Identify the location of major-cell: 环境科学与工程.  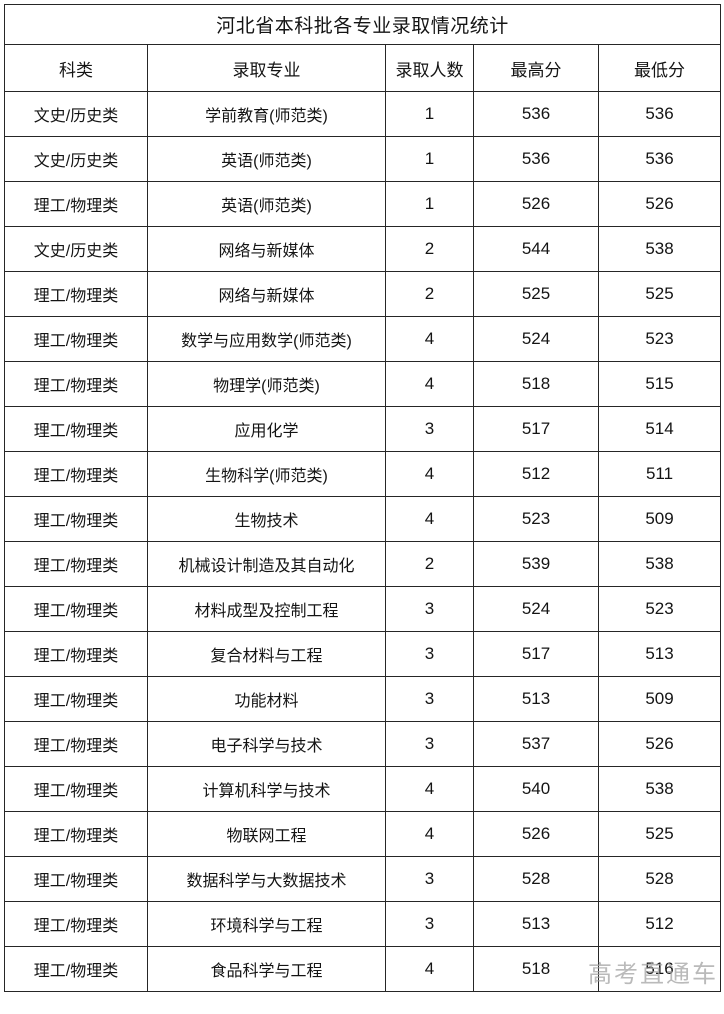
(266, 924).